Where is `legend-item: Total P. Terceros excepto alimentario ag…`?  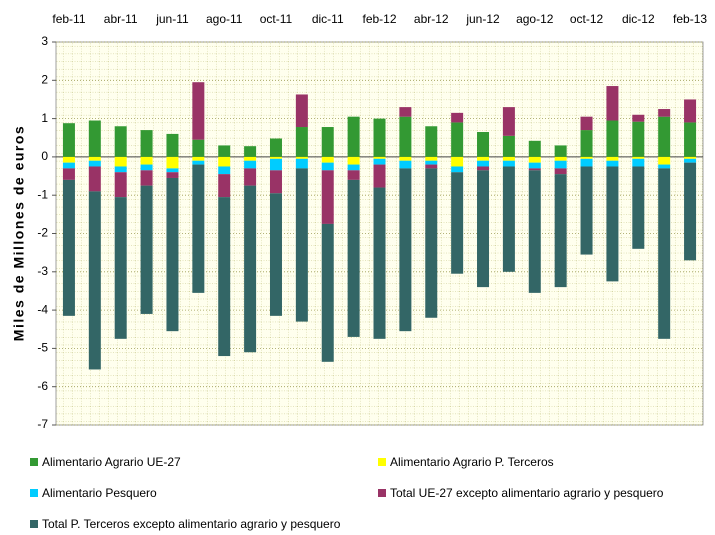 legend-item: Total P. Terceros excepto alimentario ag… is located at coordinates (185, 524).